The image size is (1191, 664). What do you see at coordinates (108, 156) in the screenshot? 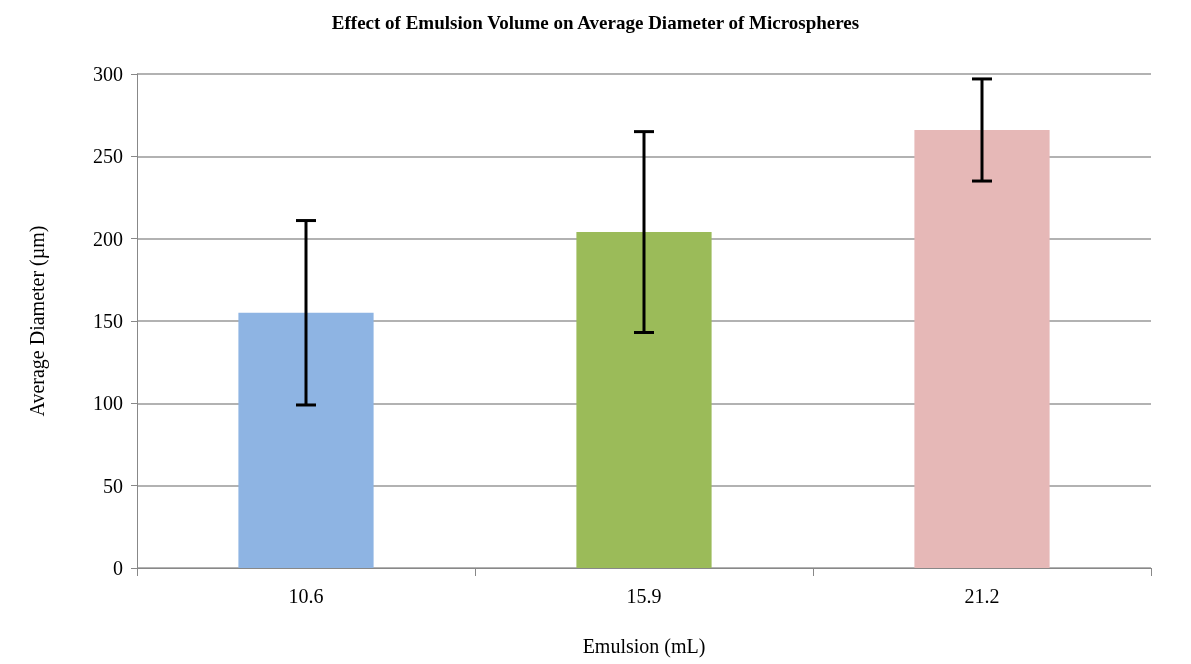
I see `y-tick-label: 250` at bounding box center [108, 156].